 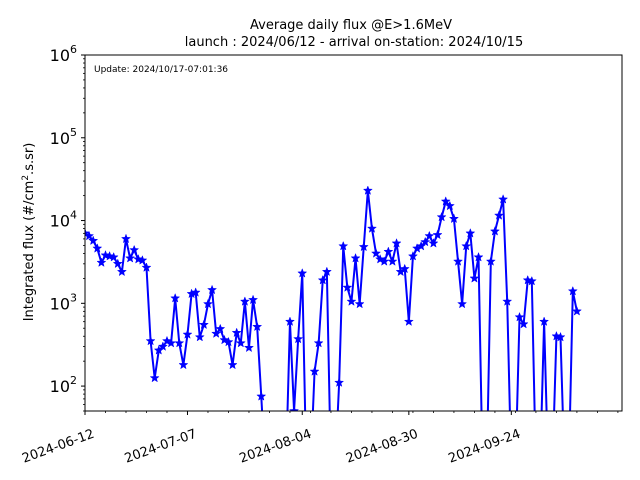 What do you see at coordinates (26, 178) in the screenshot?
I see `y-axis-label-sup: 2` at bounding box center [26, 178].